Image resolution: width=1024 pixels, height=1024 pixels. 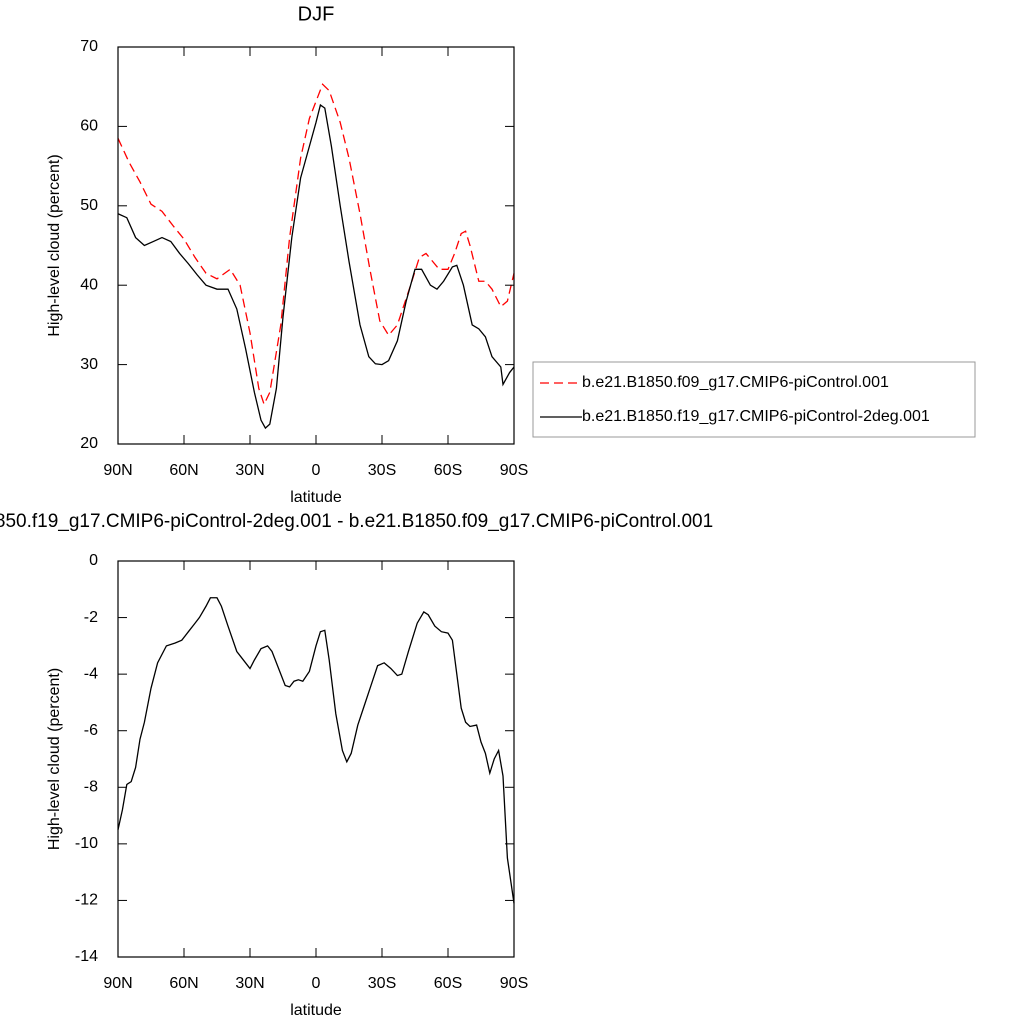 I want to click on y-tick-label: 50, so click(x=89, y=205).